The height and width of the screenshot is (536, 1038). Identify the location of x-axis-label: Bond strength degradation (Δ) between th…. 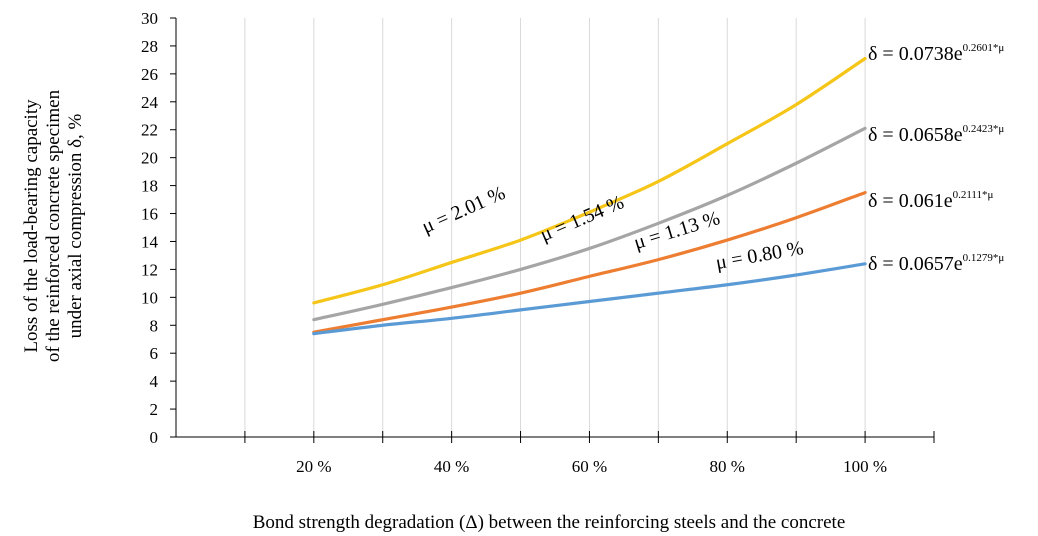
(549, 522).